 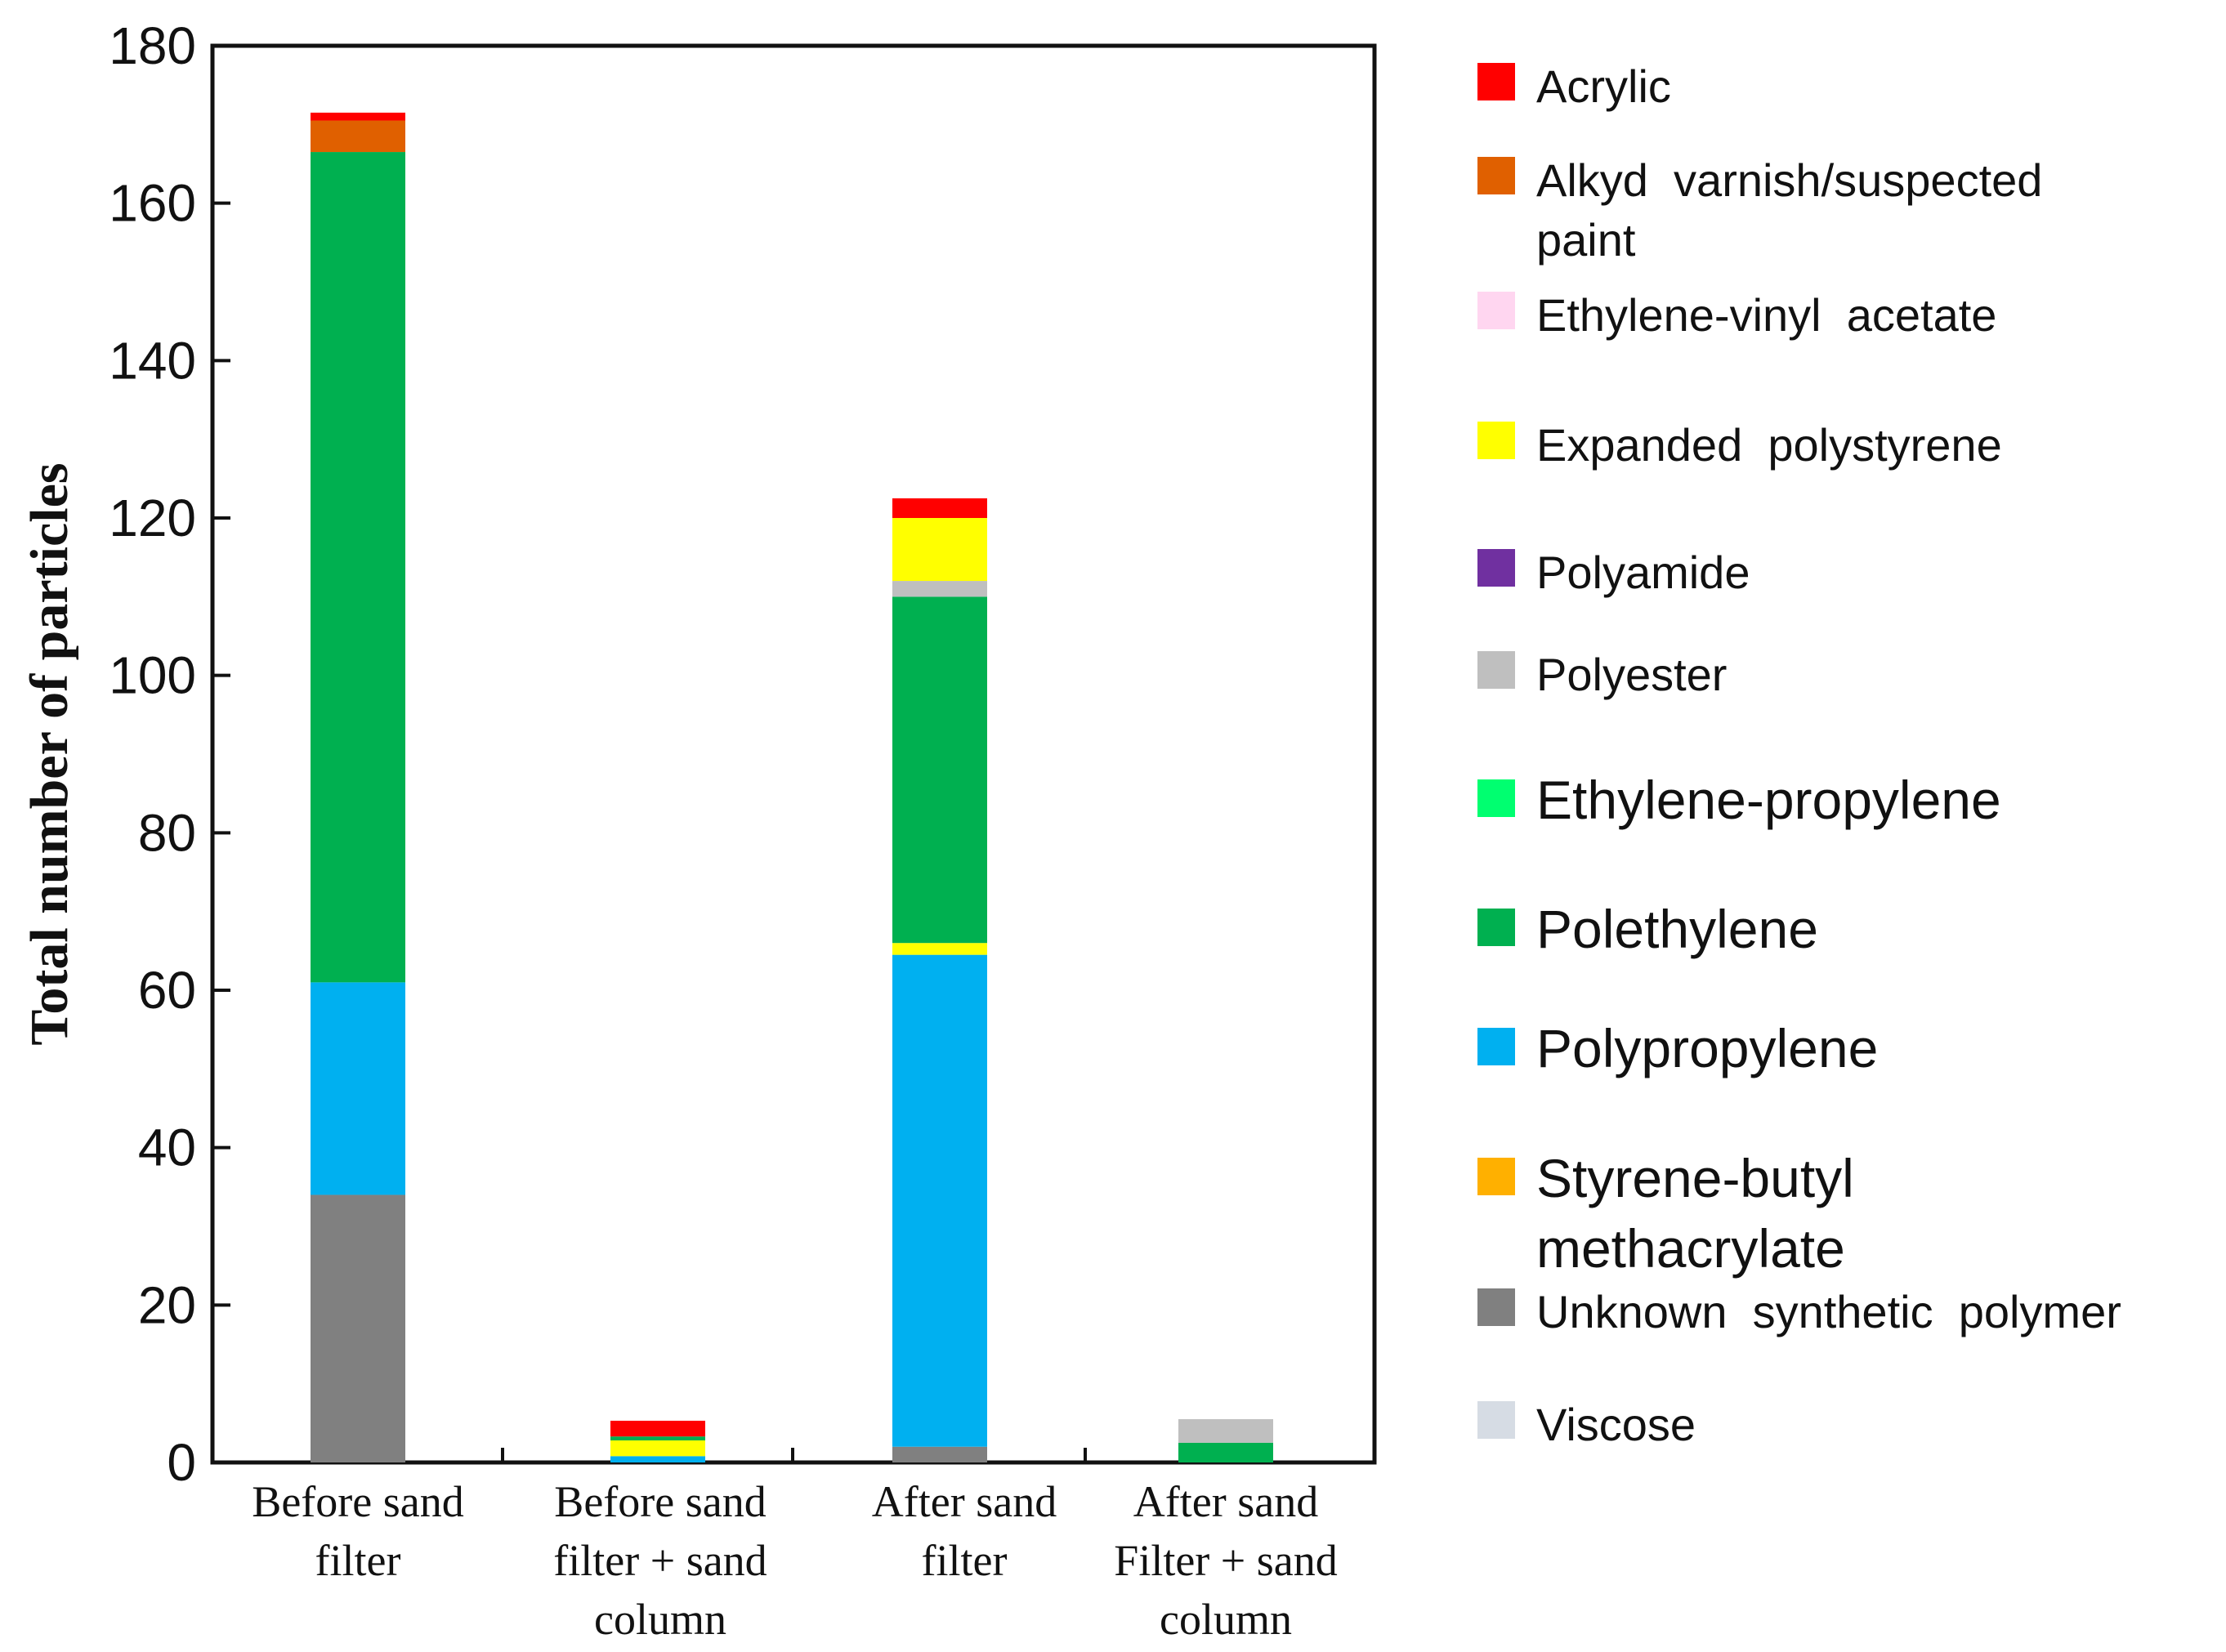 What do you see at coordinates (167, 832) in the screenshot?
I see `y-tick-label: 80` at bounding box center [167, 832].